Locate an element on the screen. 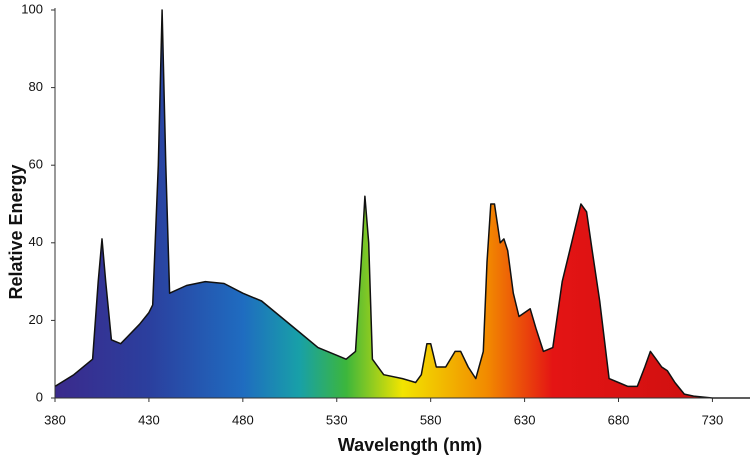  y-tick-label: 0 is located at coordinates (39, 396).